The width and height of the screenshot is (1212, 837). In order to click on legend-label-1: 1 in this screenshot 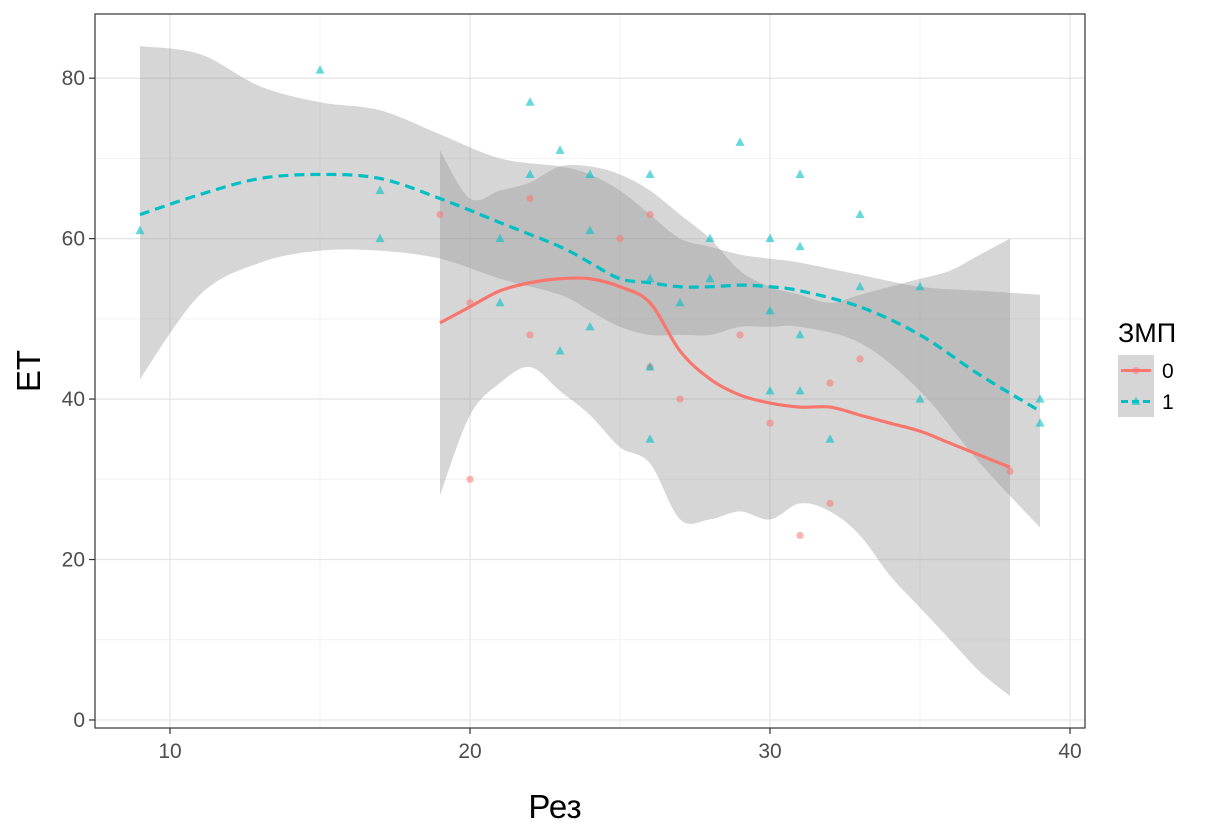, I will do `click(1168, 402)`.